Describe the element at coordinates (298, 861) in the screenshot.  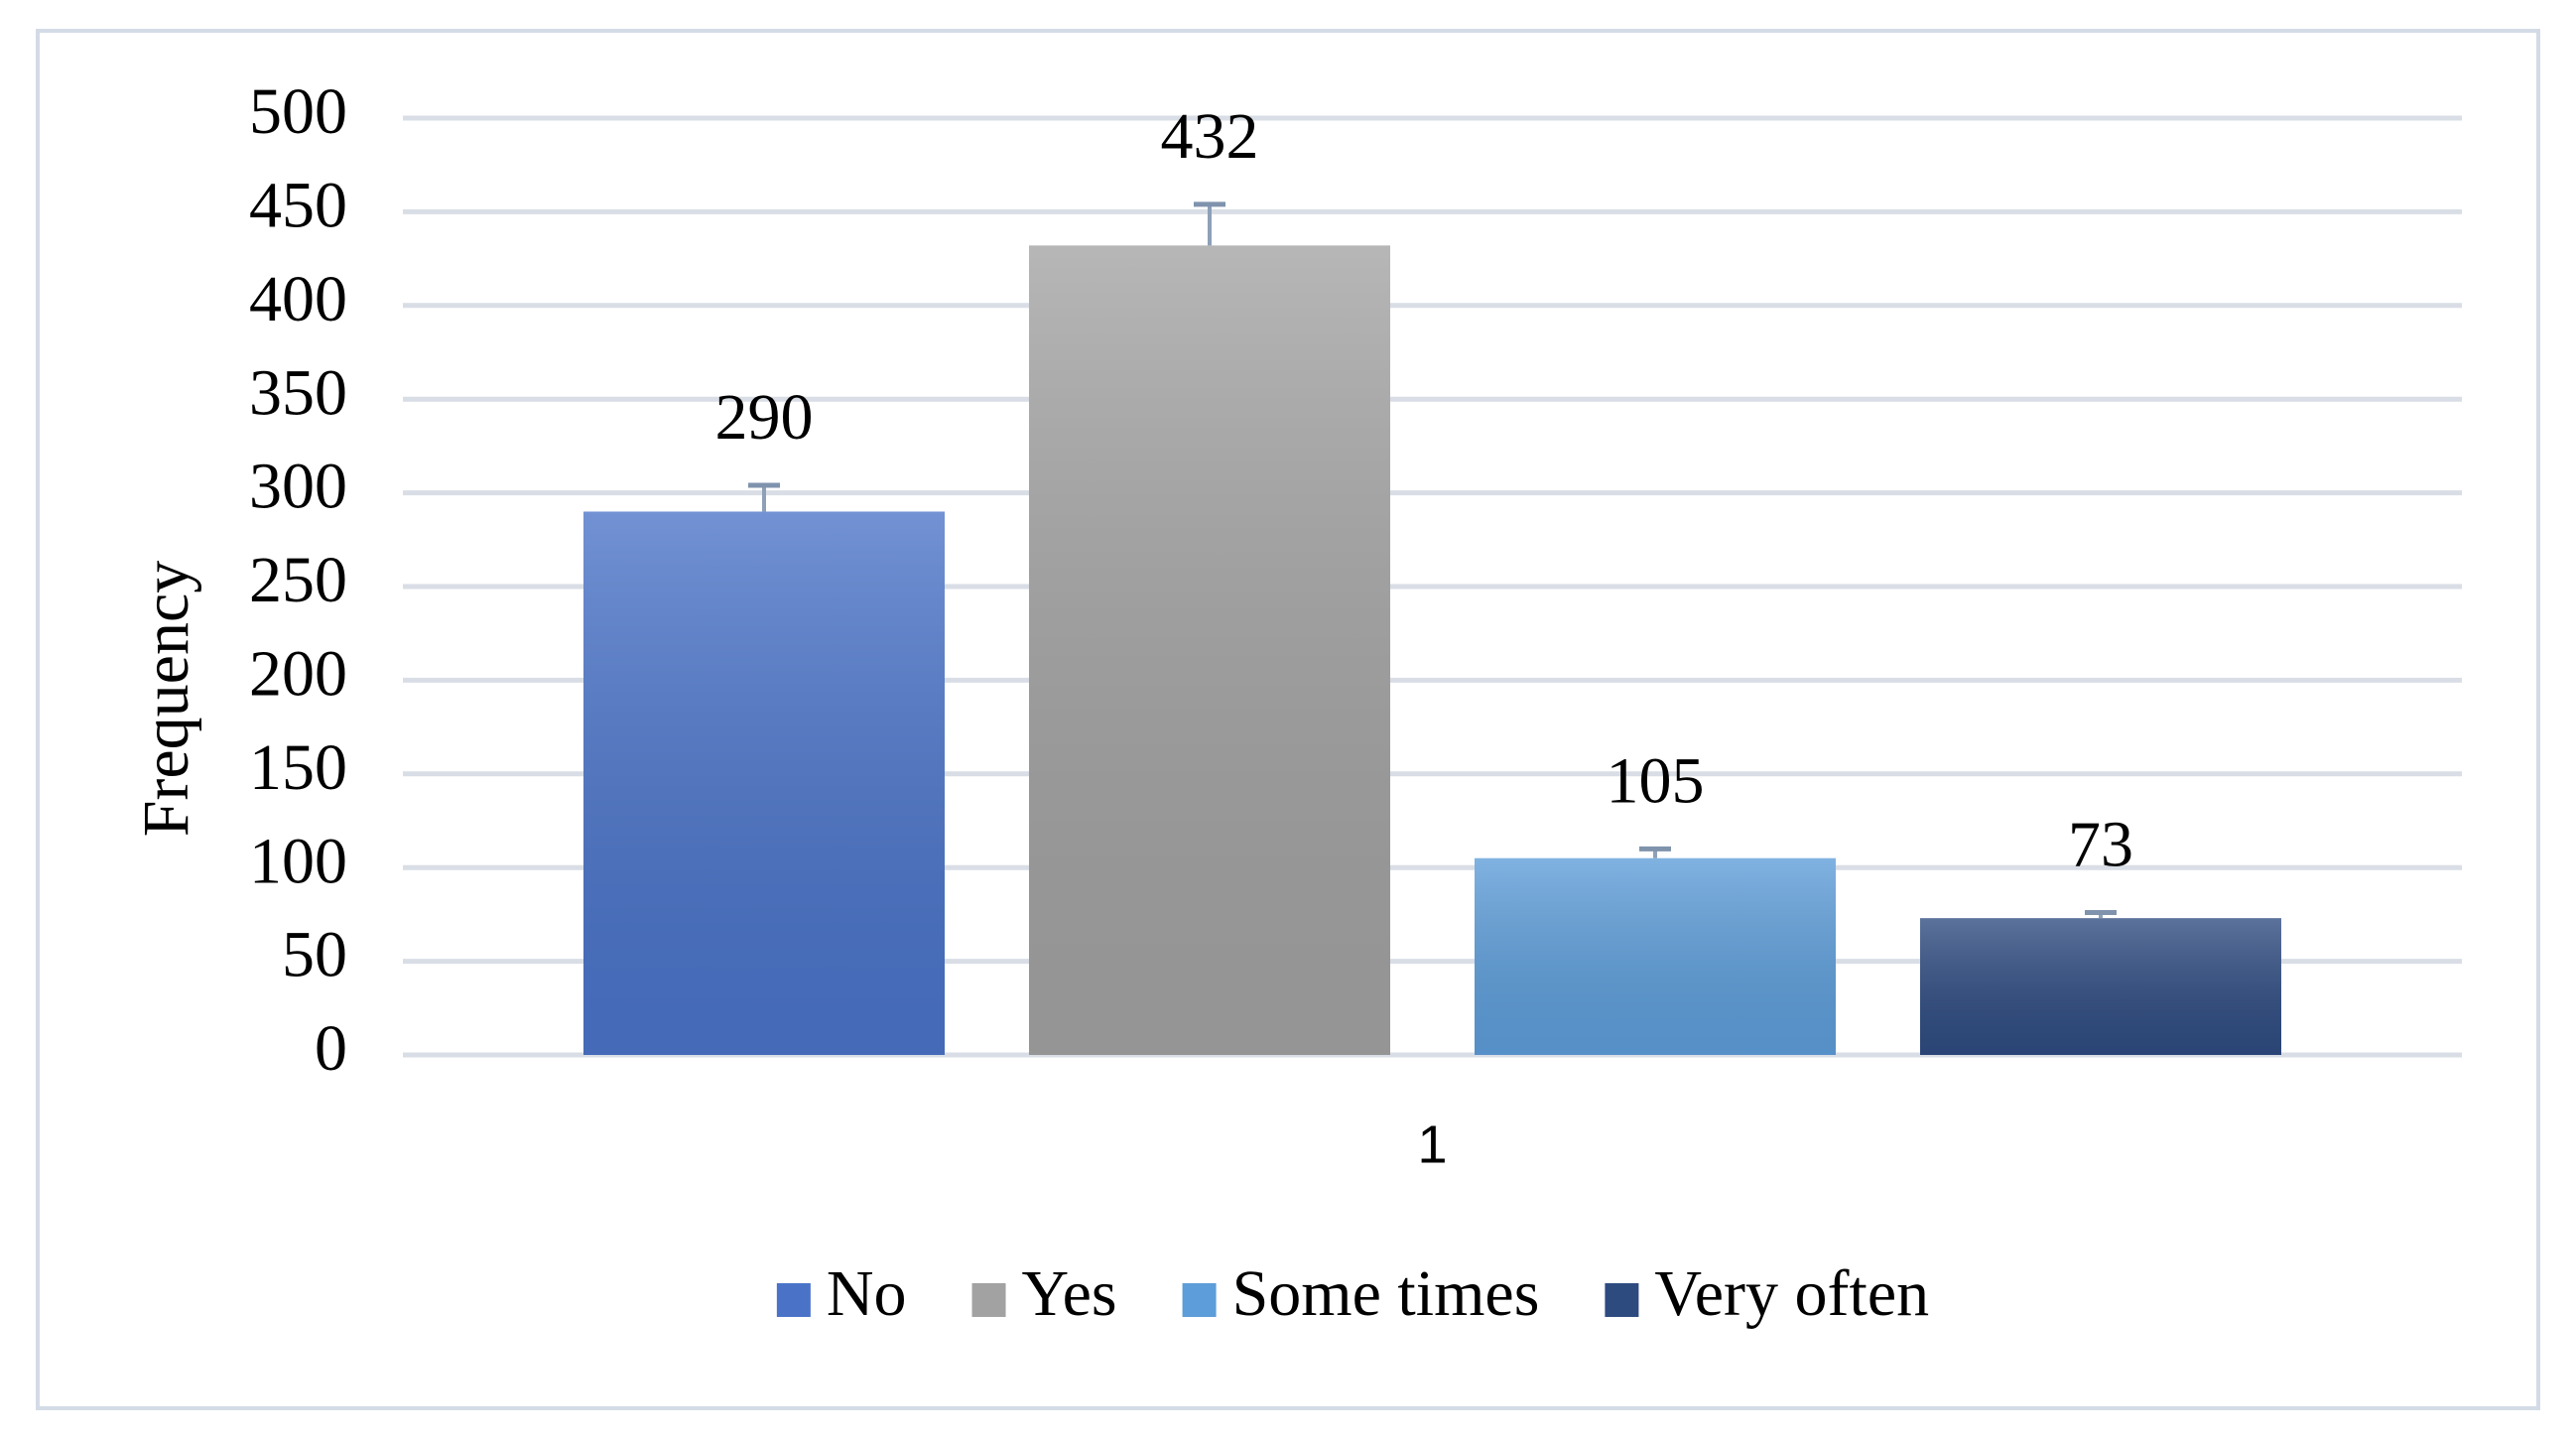
I see `y-tick-label: 100` at that location.